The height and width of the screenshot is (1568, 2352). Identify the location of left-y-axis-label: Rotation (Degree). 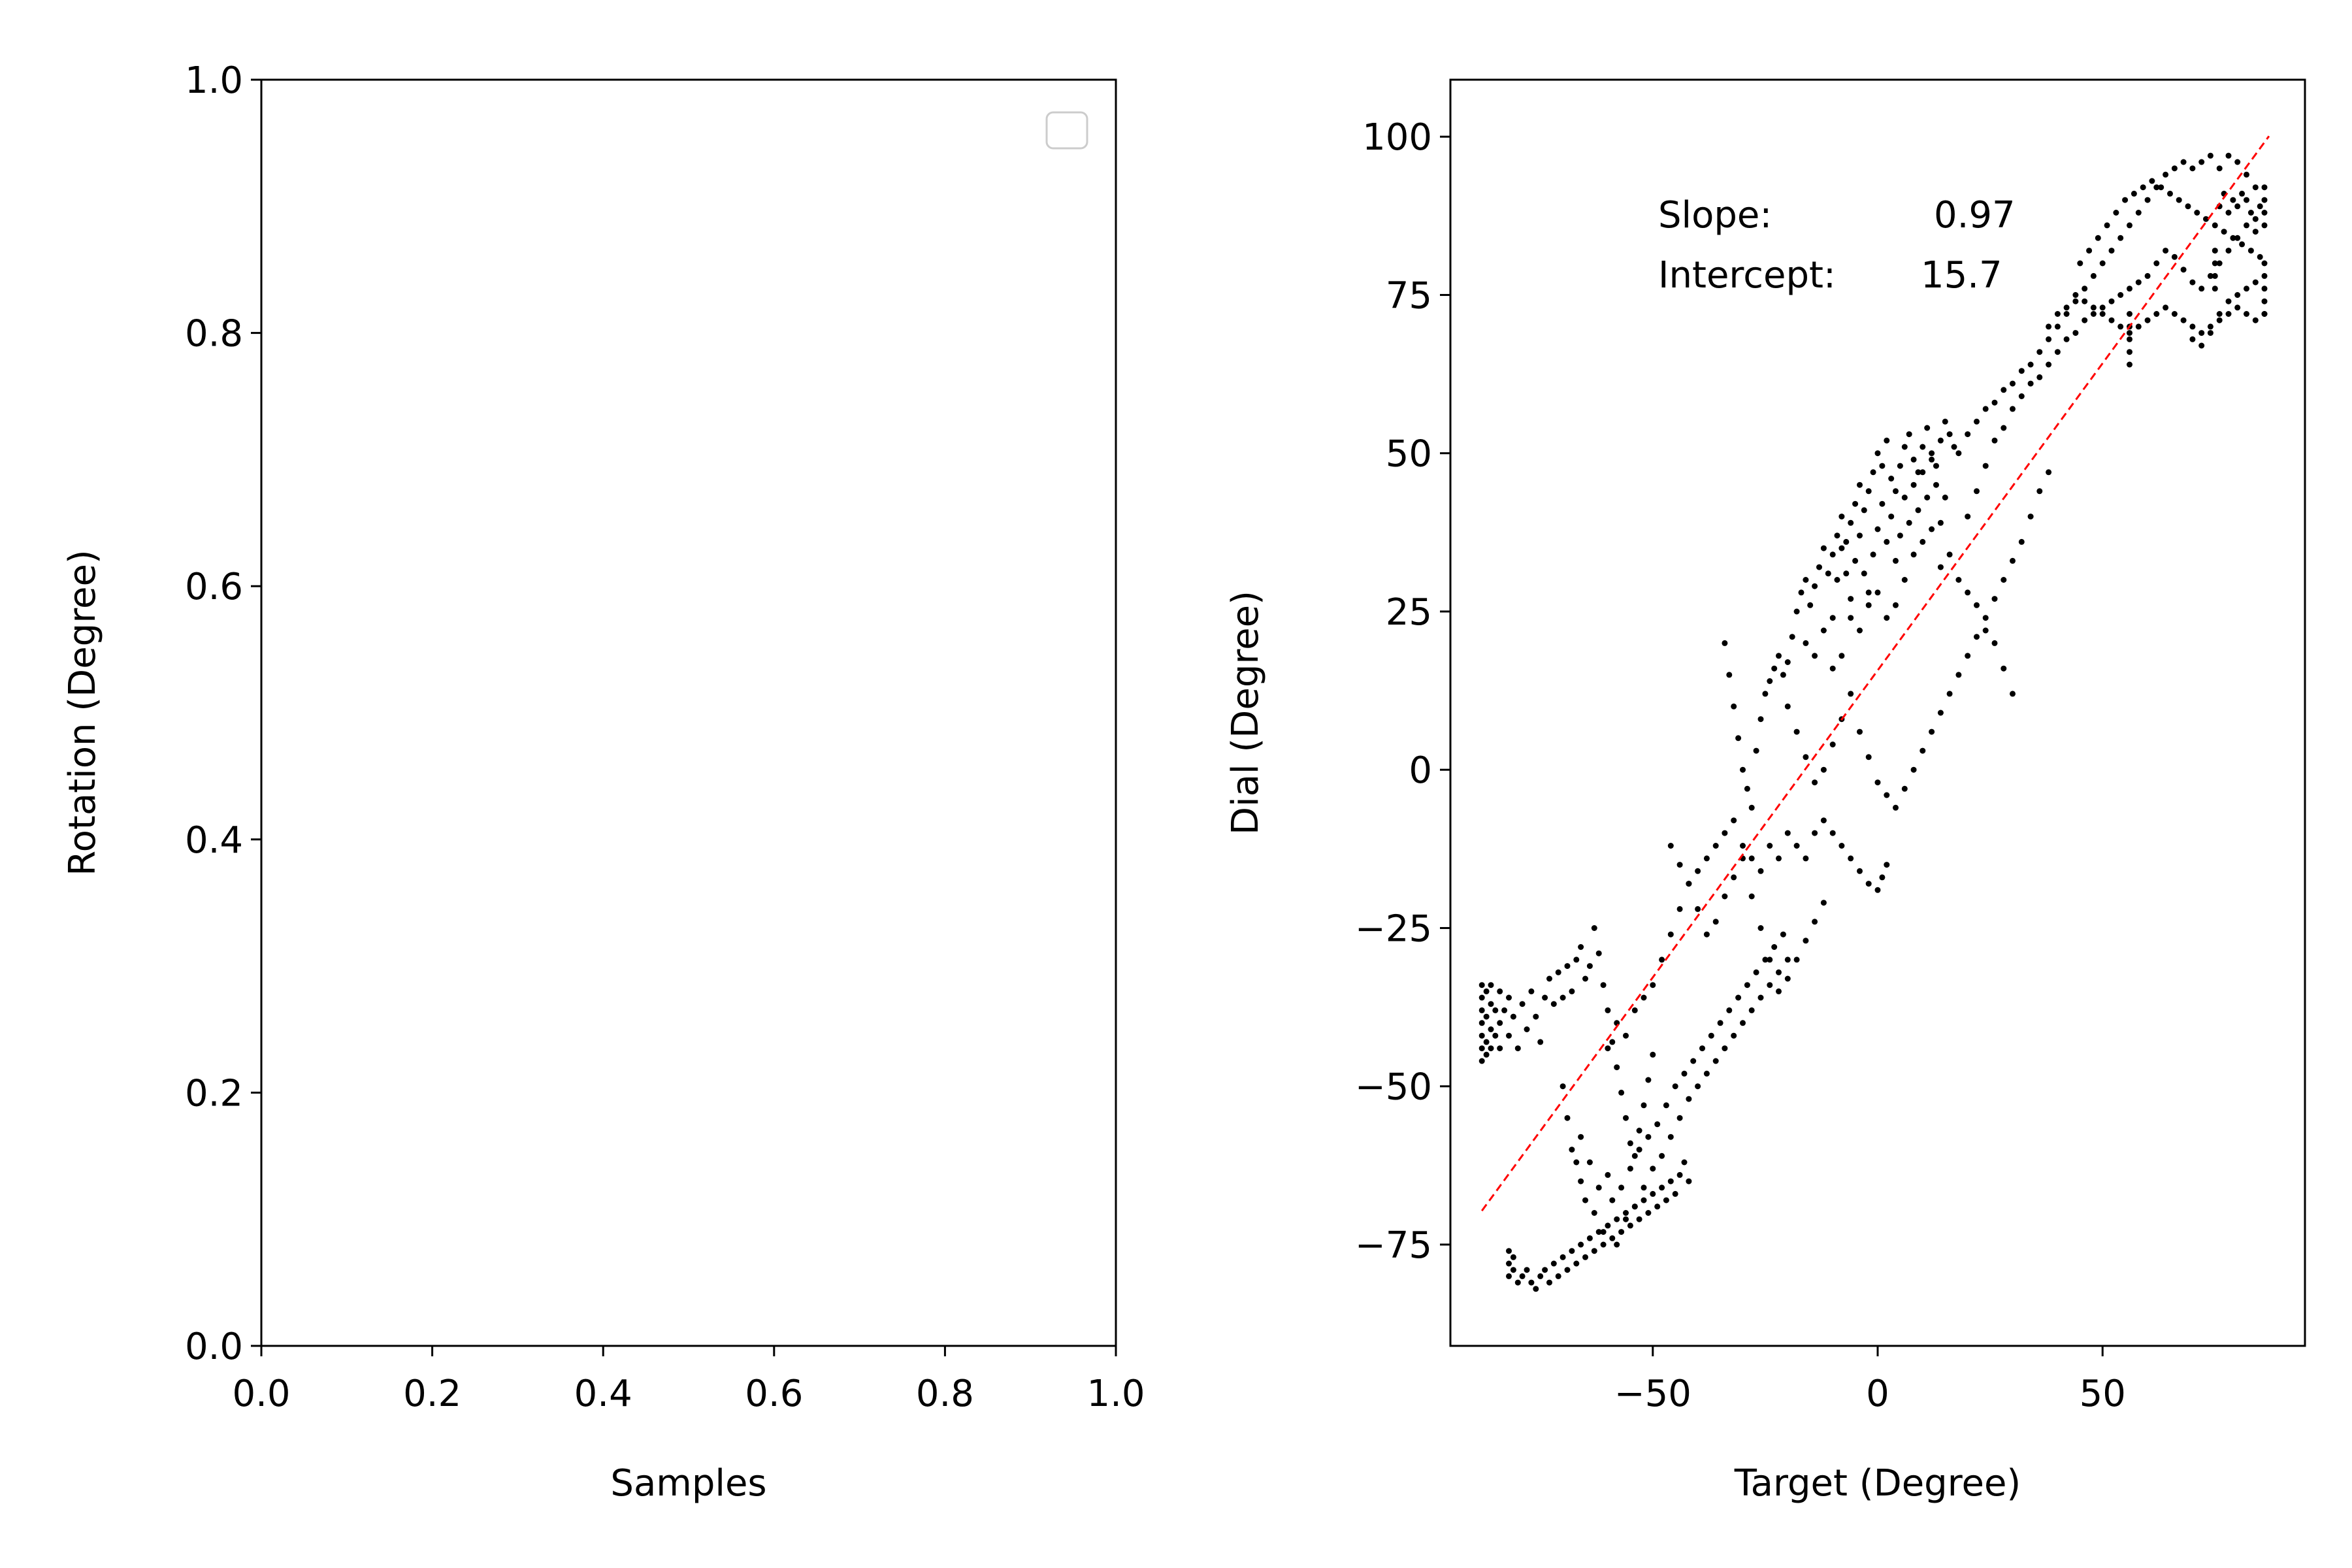
(82, 712).